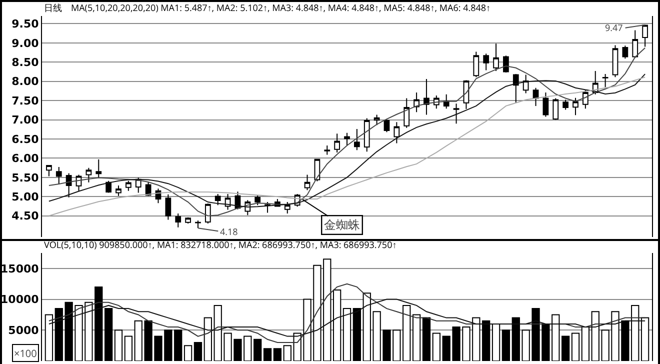 The image size is (660, 364). I want to click on annotation: 4.18, so click(229, 231).